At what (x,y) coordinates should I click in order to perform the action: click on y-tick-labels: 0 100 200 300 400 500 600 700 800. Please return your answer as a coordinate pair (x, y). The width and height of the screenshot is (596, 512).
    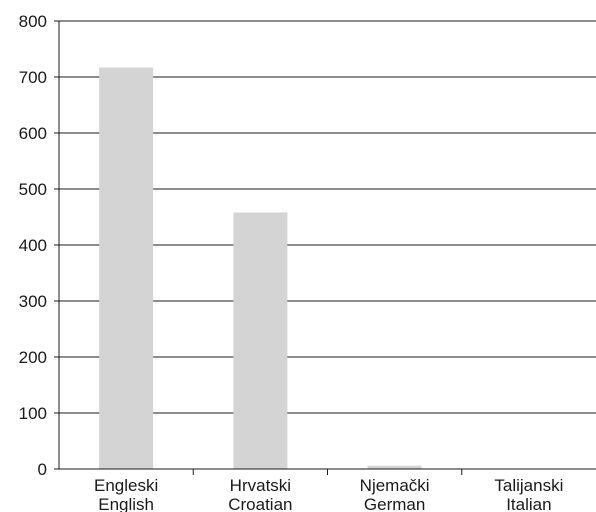
    Looking at the image, I should click on (33, 245).